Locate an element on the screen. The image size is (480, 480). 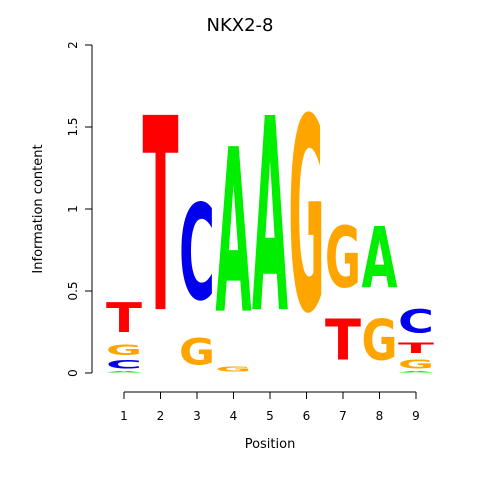
x-tick-label: 2 is located at coordinates (161, 416).